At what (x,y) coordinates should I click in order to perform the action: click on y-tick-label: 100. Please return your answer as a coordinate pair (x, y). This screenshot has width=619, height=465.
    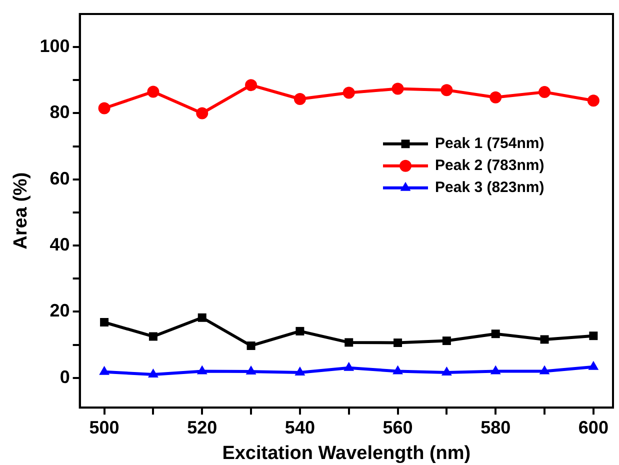
    Looking at the image, I should click on (55, 46).